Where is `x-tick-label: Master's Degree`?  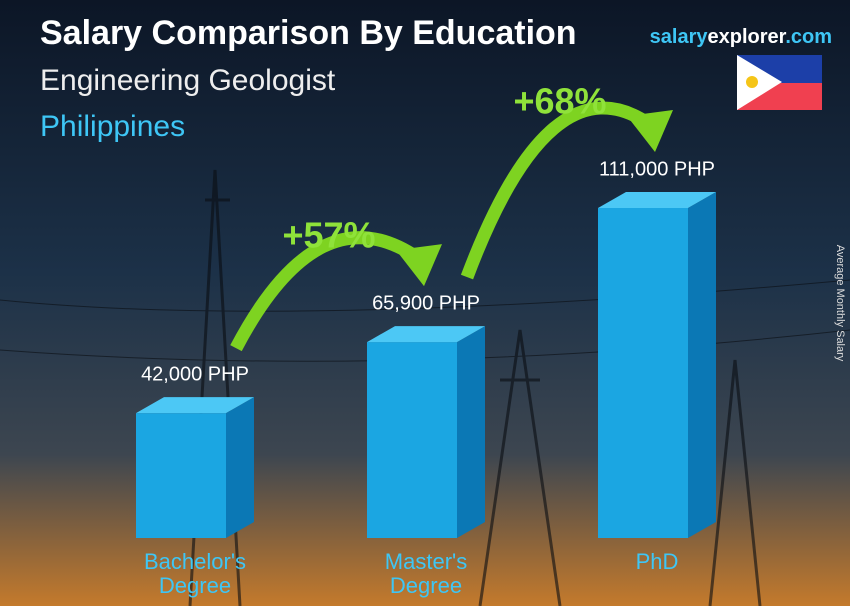
x-tick-label: Master's Degree is located at coordinates (426, 573).